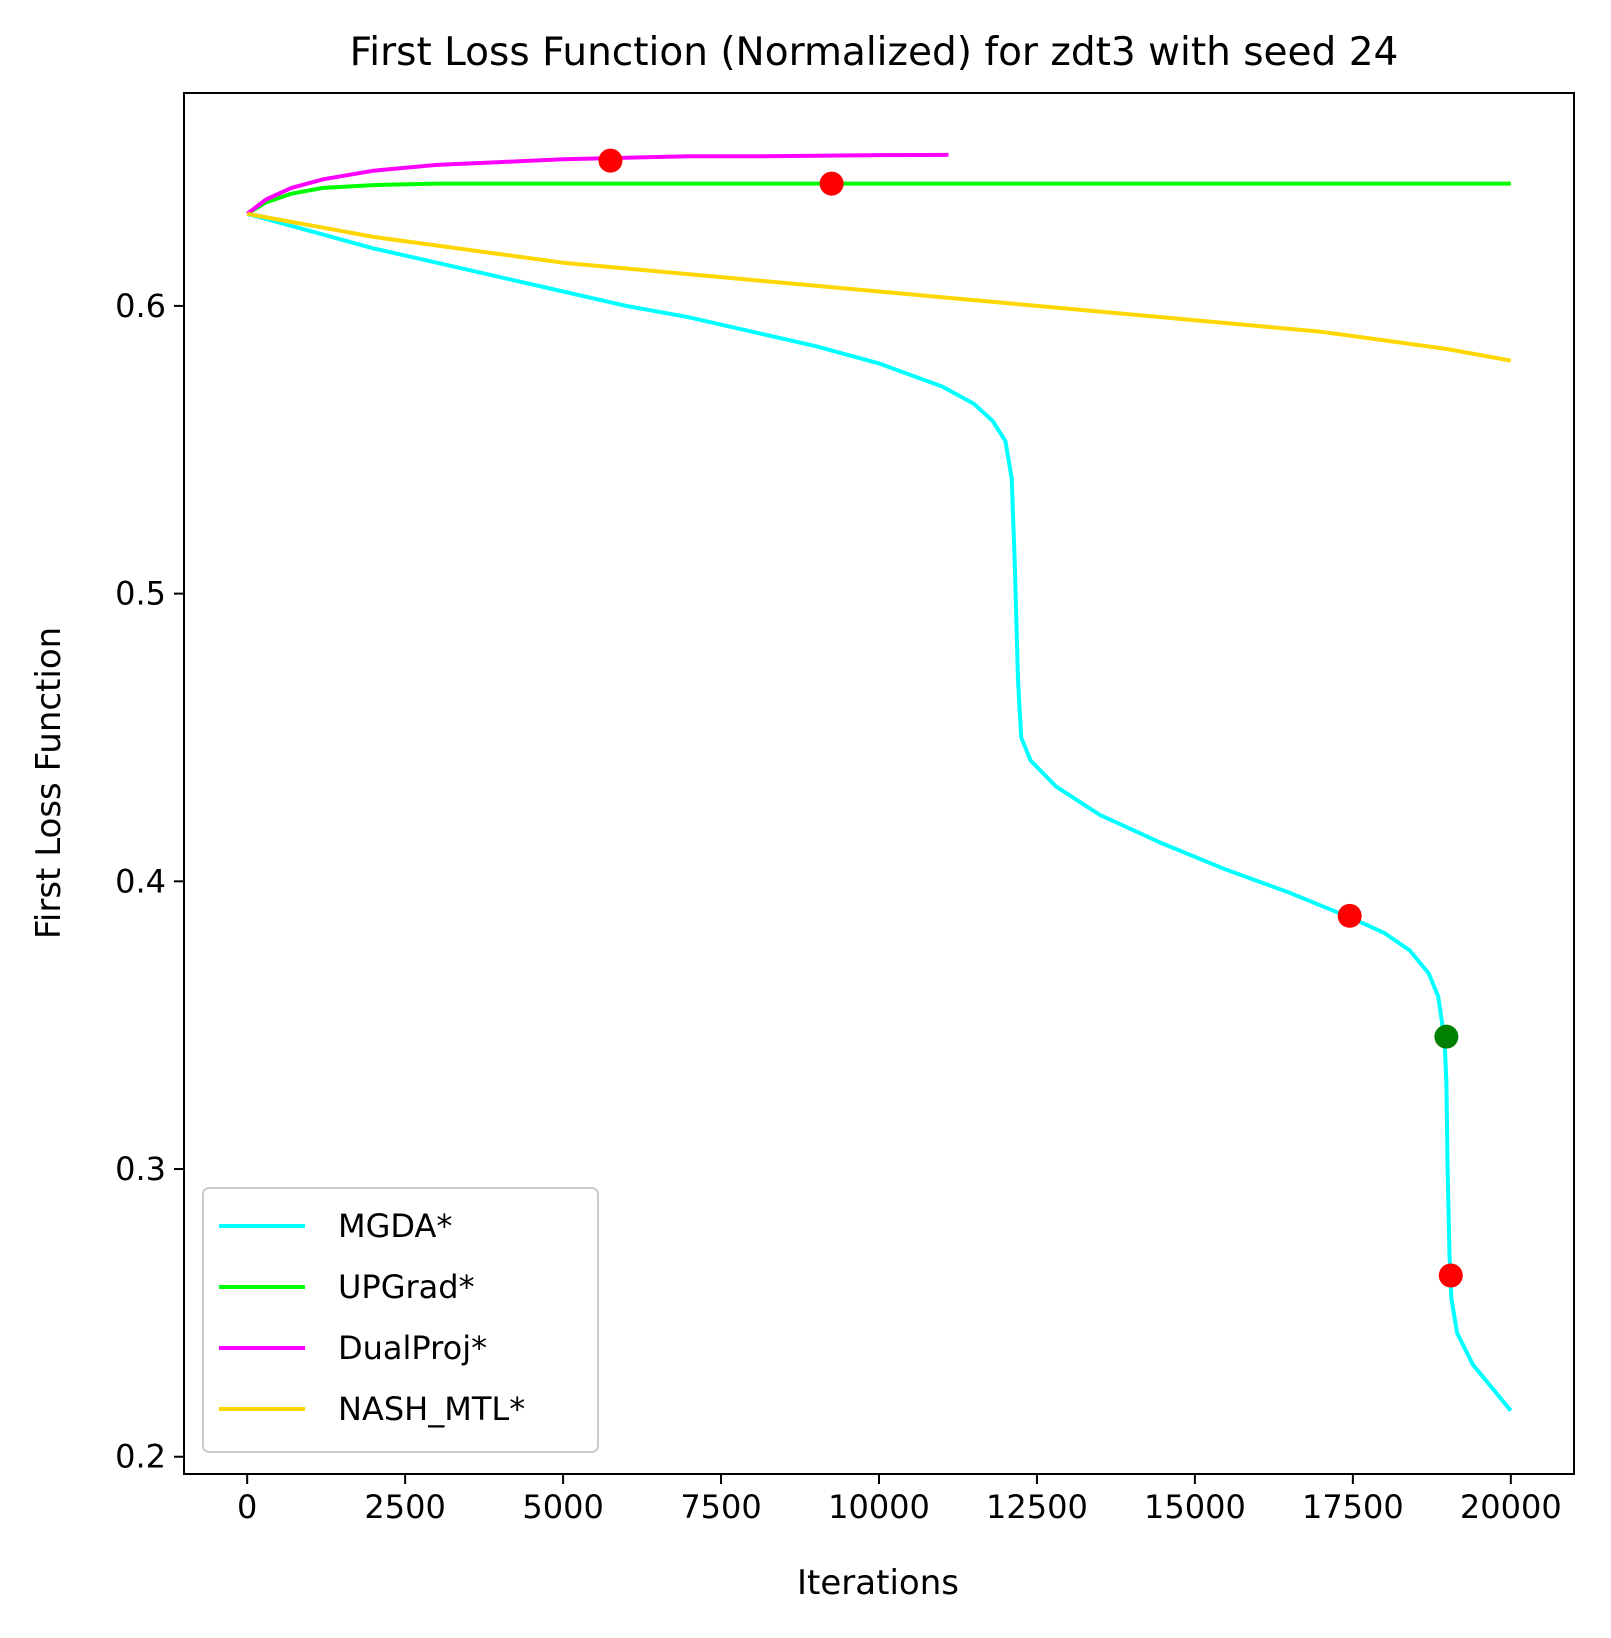 The width and height of the screenshot is (1611, 1638). I want to click on legend: MGDA* UPGrad* DualProj* NASH_MTL*, so click(400, 1320).